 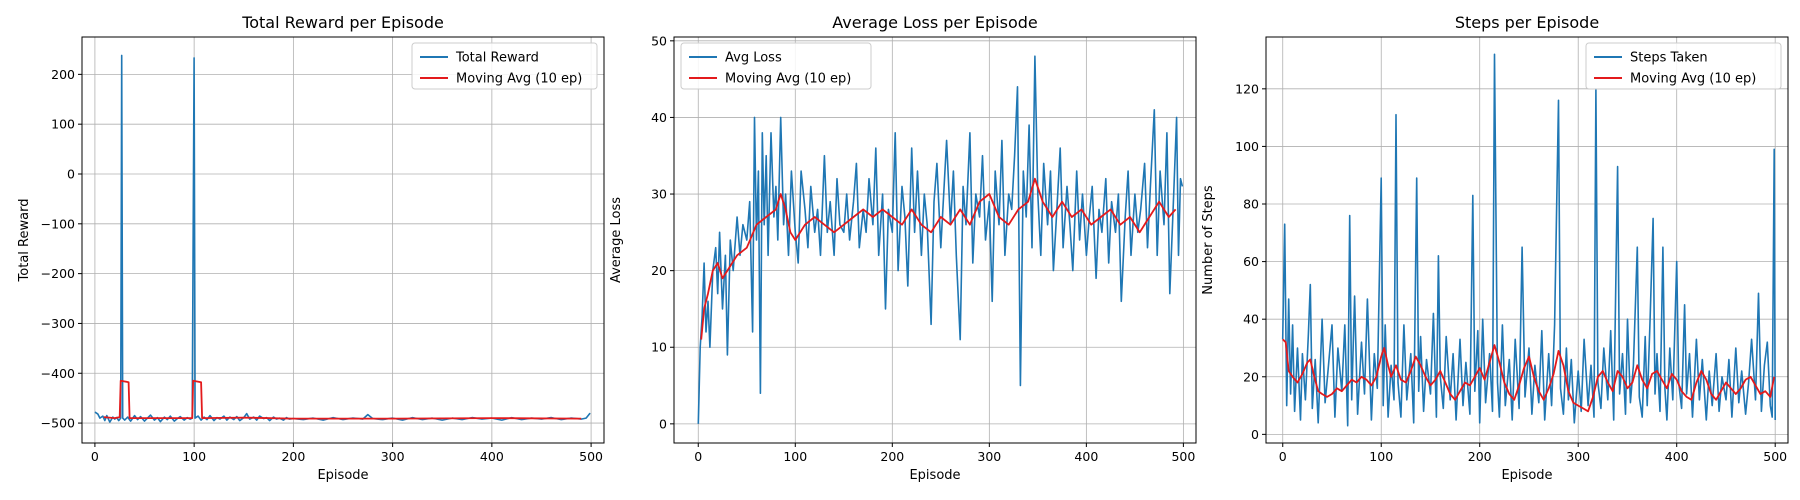 What do you see at coordinates (659, 40) in the screenshot?
I see `y-tick-label: 50` at bounding box center [659, 40].